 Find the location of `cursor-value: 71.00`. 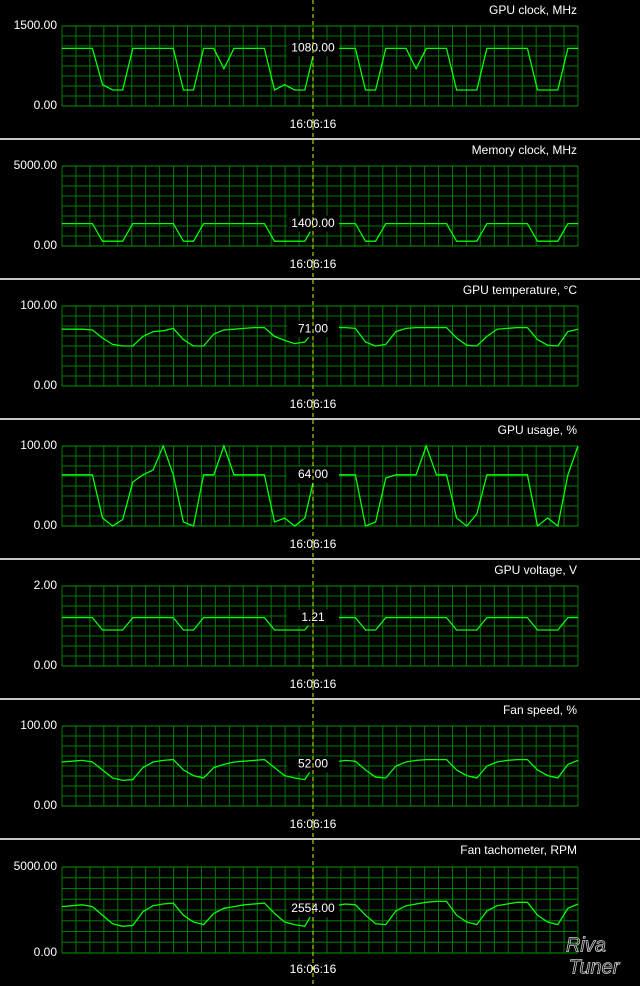

cursor-value: 71.00 is located at coordinates (313, 328).